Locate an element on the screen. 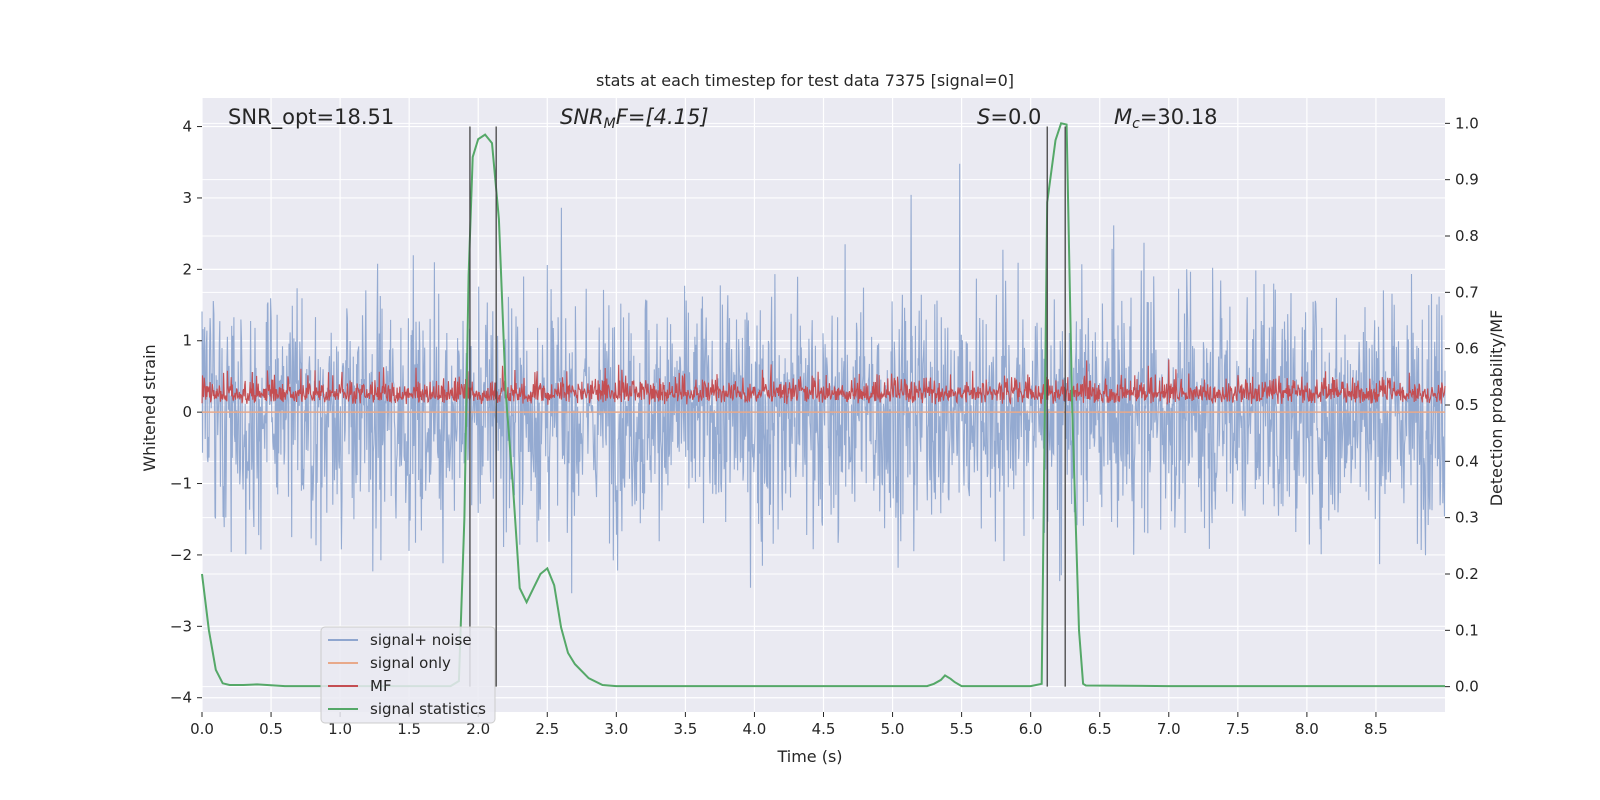 The height and width of the screenshot is (800, 1600). y-tick-label-left: 2 is located at coordinates (187, 269).